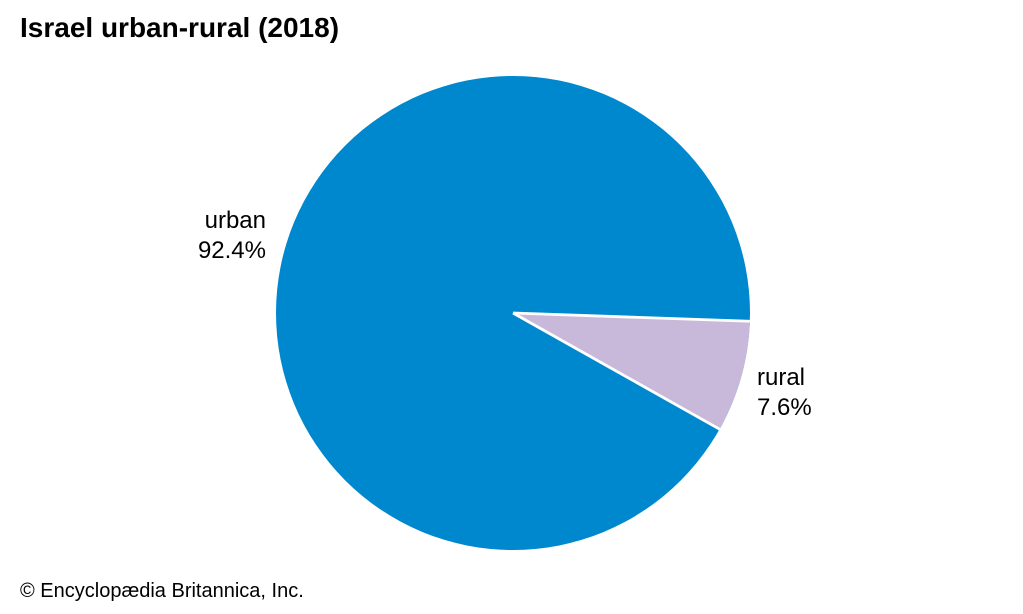 This screenshot has width=1023, height=614. I want to click on slice-separator-bottom, so click(616, 371).